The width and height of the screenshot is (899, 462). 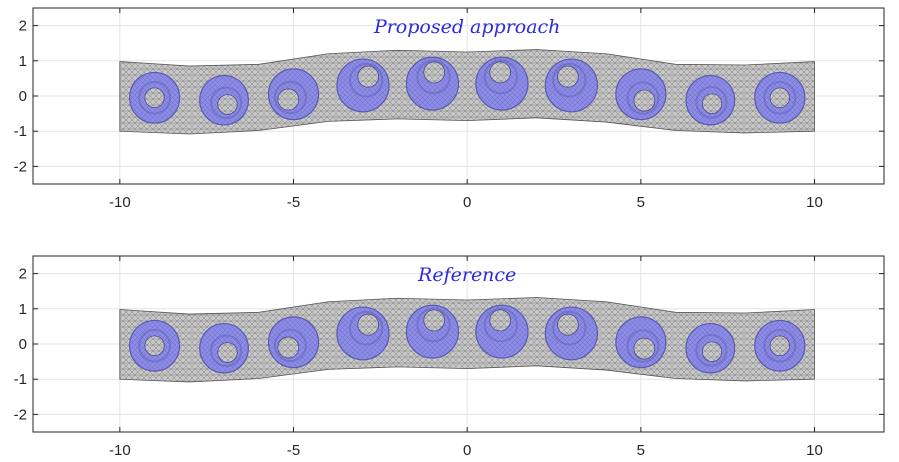 What do you see at coordinates (20, 379) in the screenshot?
I see `bottom-panel-y-tick-label: -1` at bounding box center [20, 379].